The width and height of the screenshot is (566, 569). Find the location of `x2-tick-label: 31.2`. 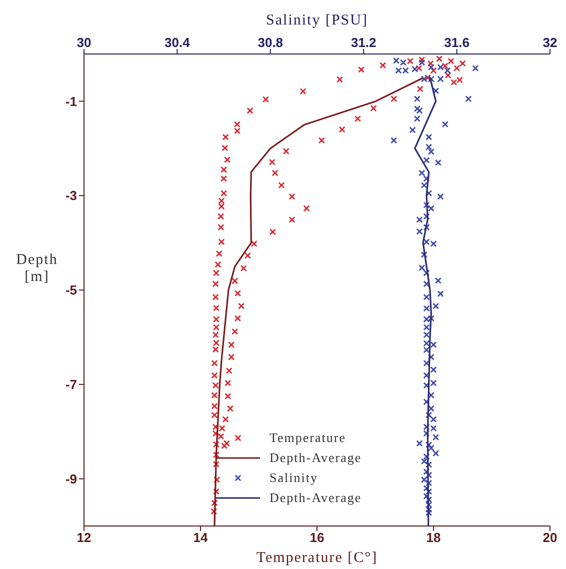

x2-tick-label: 31.2 is located at coordinates (363, 42).